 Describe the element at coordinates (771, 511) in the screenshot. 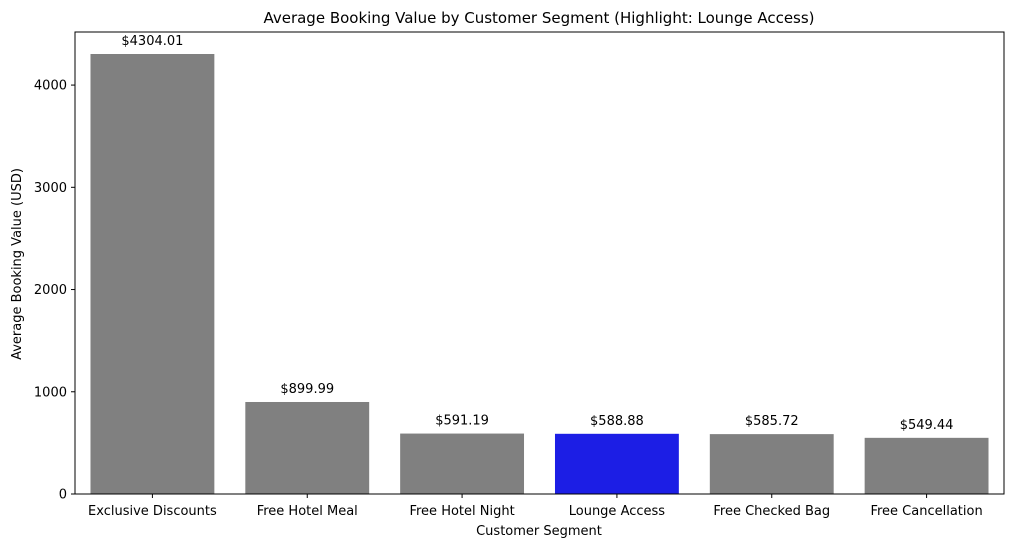

I see `x-tick-label: Free Checked Bag` at that location.